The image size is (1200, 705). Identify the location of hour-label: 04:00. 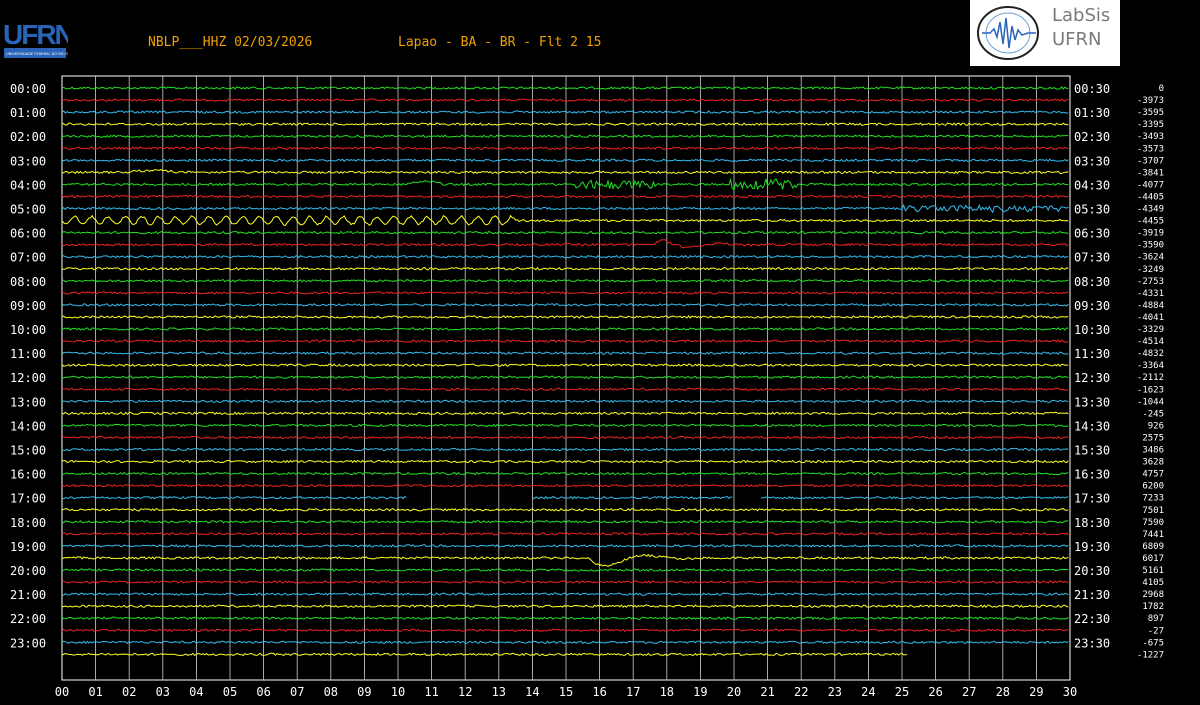
(28, 185).